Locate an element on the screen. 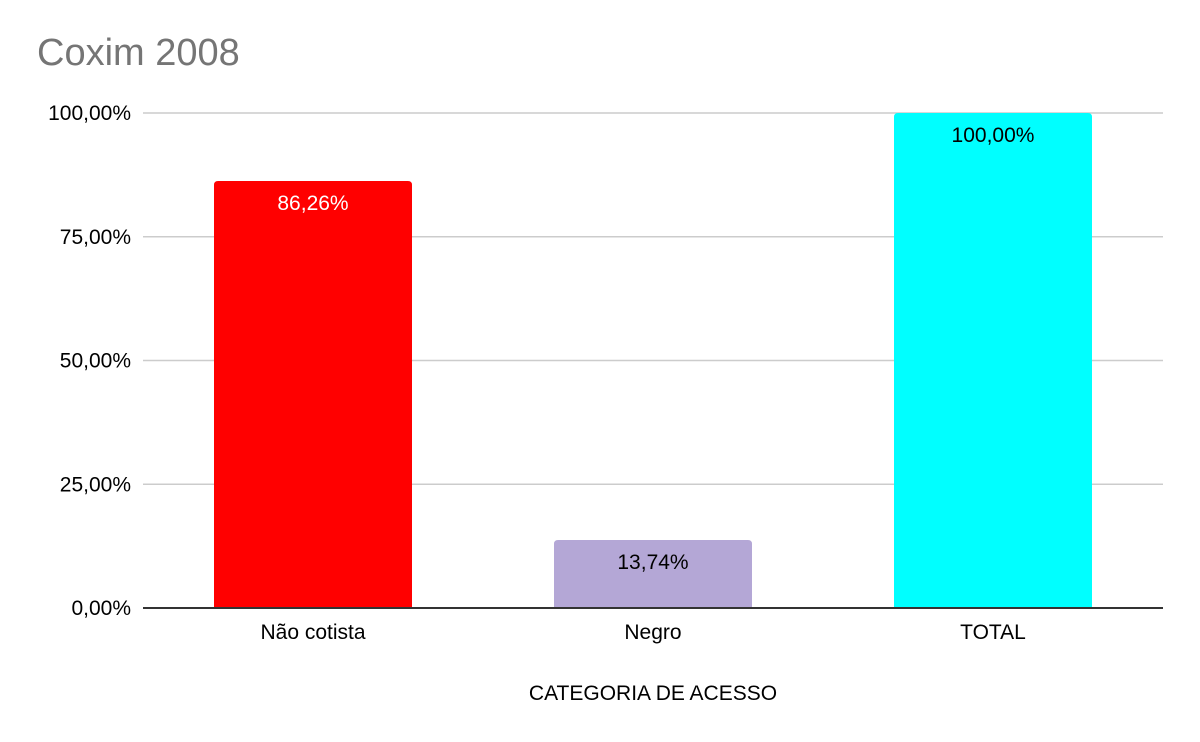 This screenshot has height=742, width=1200. x-tick-label: Não cotista is located at coordinates (312, 632).